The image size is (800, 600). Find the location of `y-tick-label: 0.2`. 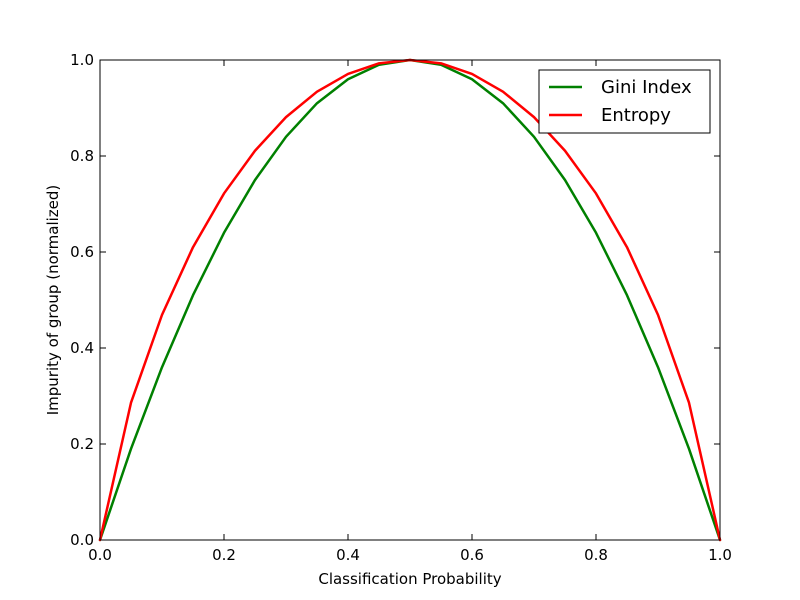

y-tick-label: 0.2 is located at coordinates (82, 444).